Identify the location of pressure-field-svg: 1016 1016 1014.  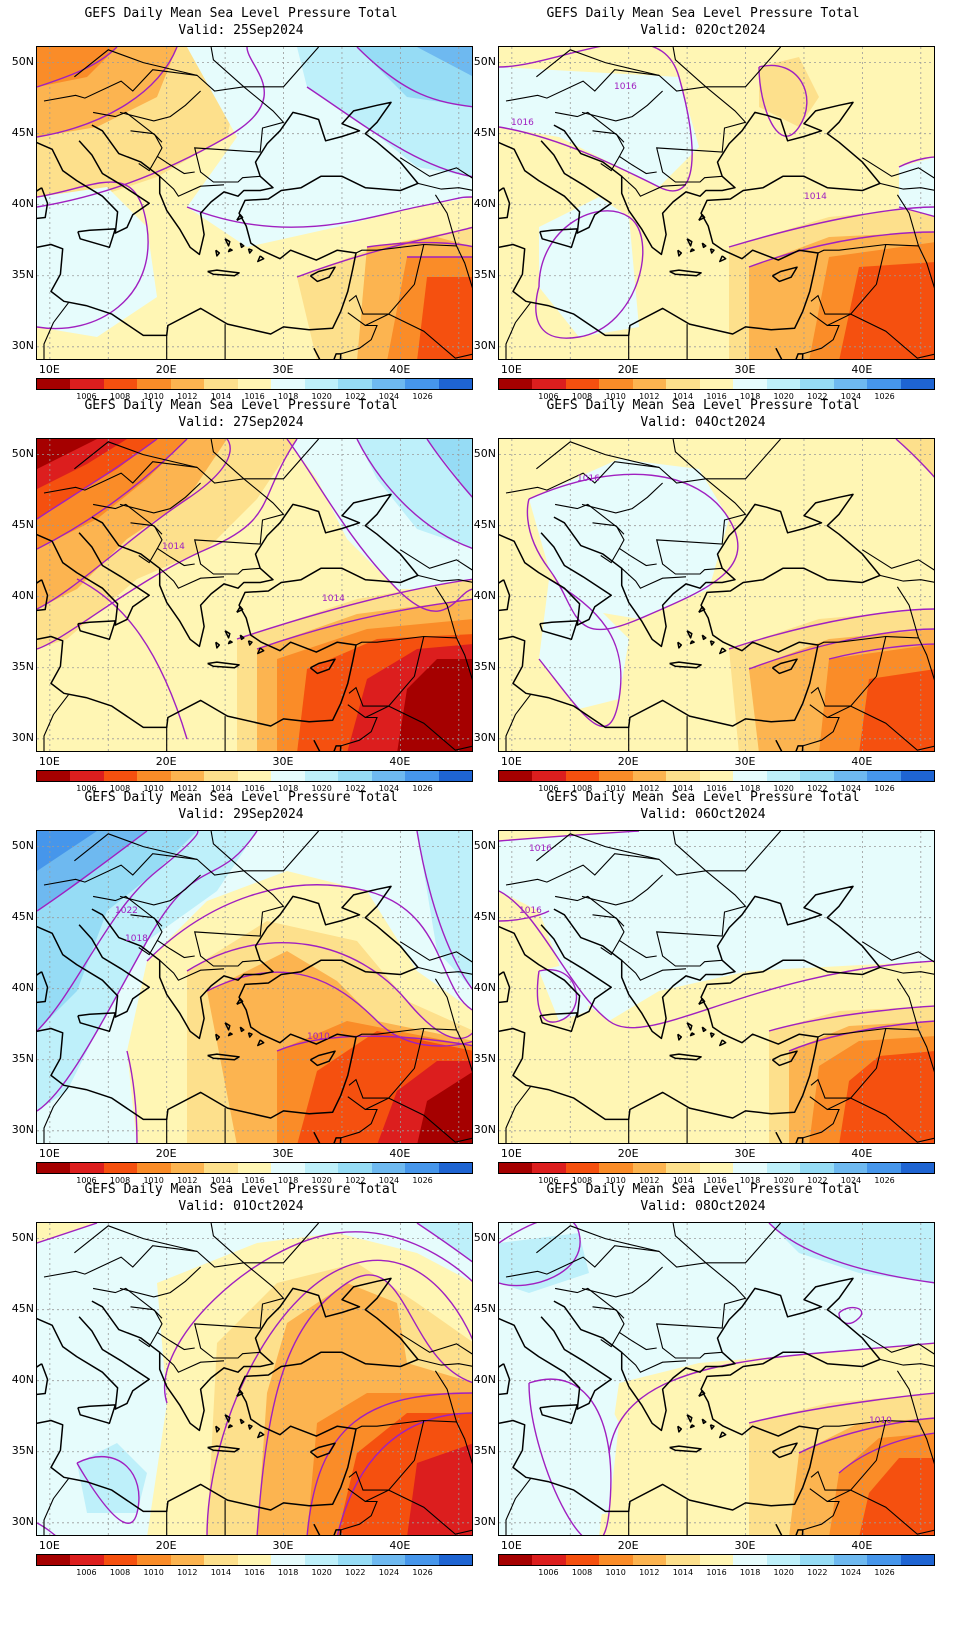
(716, 203).